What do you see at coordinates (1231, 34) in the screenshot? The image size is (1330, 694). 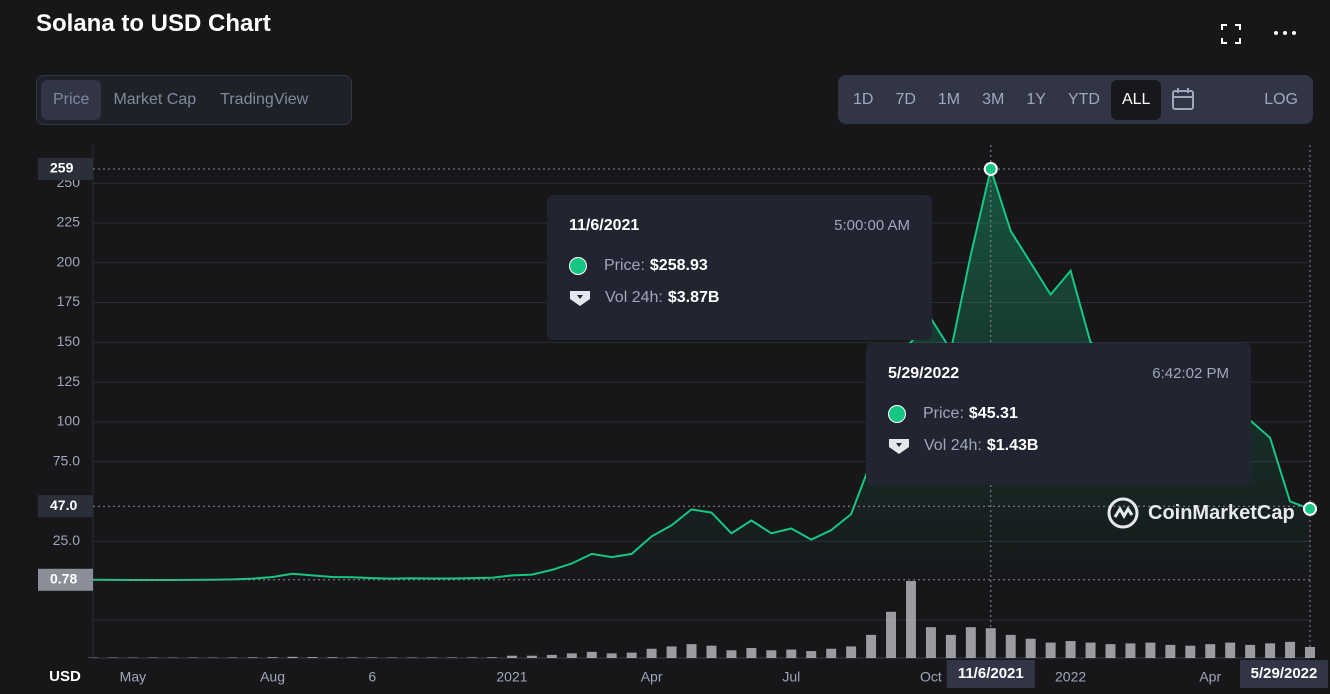 I see `fullscreen-icon` at bounding box center [1231, 34].